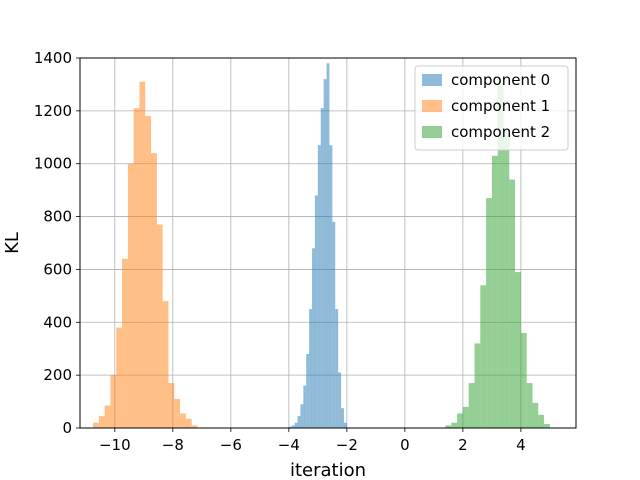 The height and width of the screenshot is (480, 640). What do you see at coordinates (53, 58) in the screenshot?
I see `y-tick-label: 1400` at bounding box center [53, 58].